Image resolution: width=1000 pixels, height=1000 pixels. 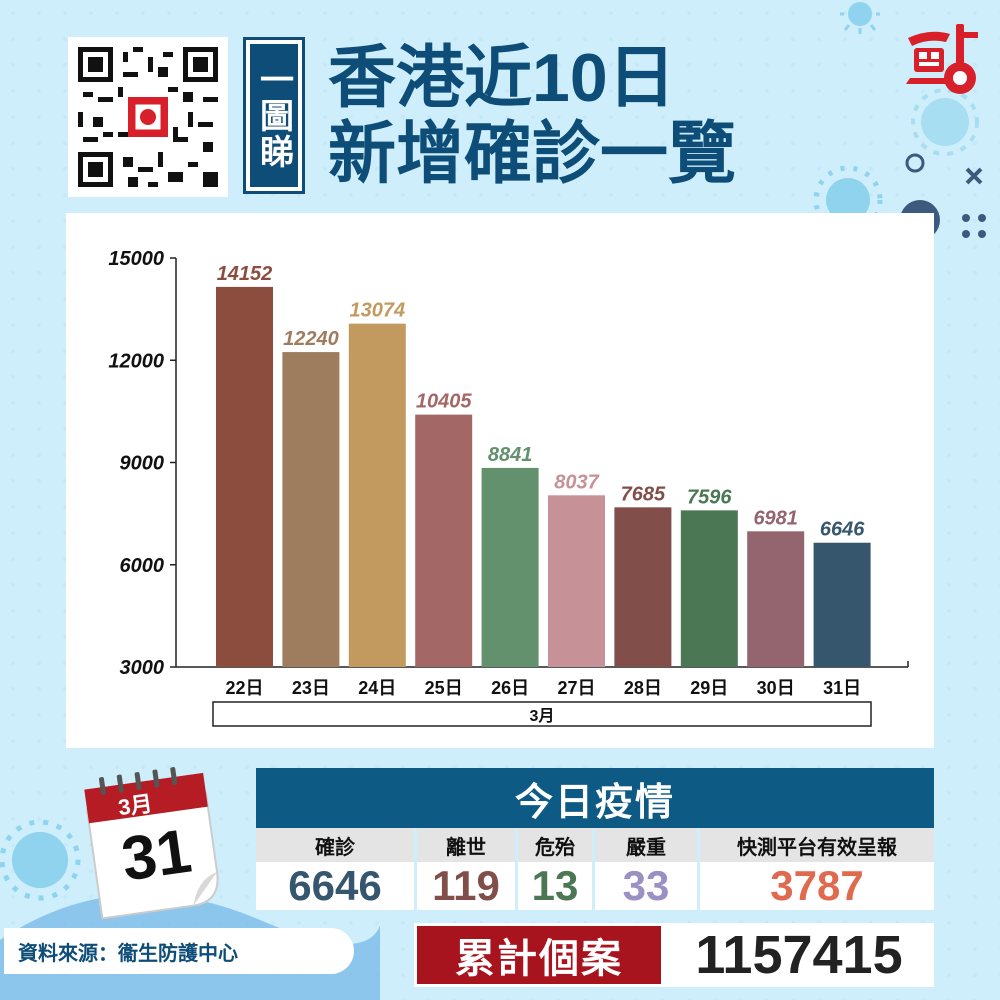 I want to click on bar-value-label: 12240, so click(x=311, y=339).